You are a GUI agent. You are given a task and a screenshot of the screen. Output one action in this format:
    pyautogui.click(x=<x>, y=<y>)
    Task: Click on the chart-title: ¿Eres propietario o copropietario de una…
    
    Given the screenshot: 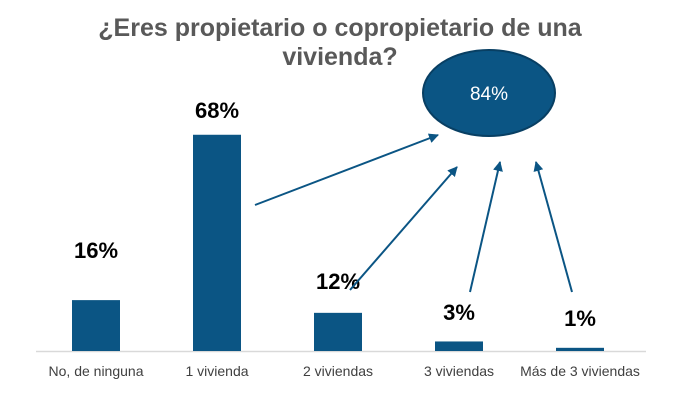 What is the action you would take?
    pyautogui.click(x=340, y=42)
    